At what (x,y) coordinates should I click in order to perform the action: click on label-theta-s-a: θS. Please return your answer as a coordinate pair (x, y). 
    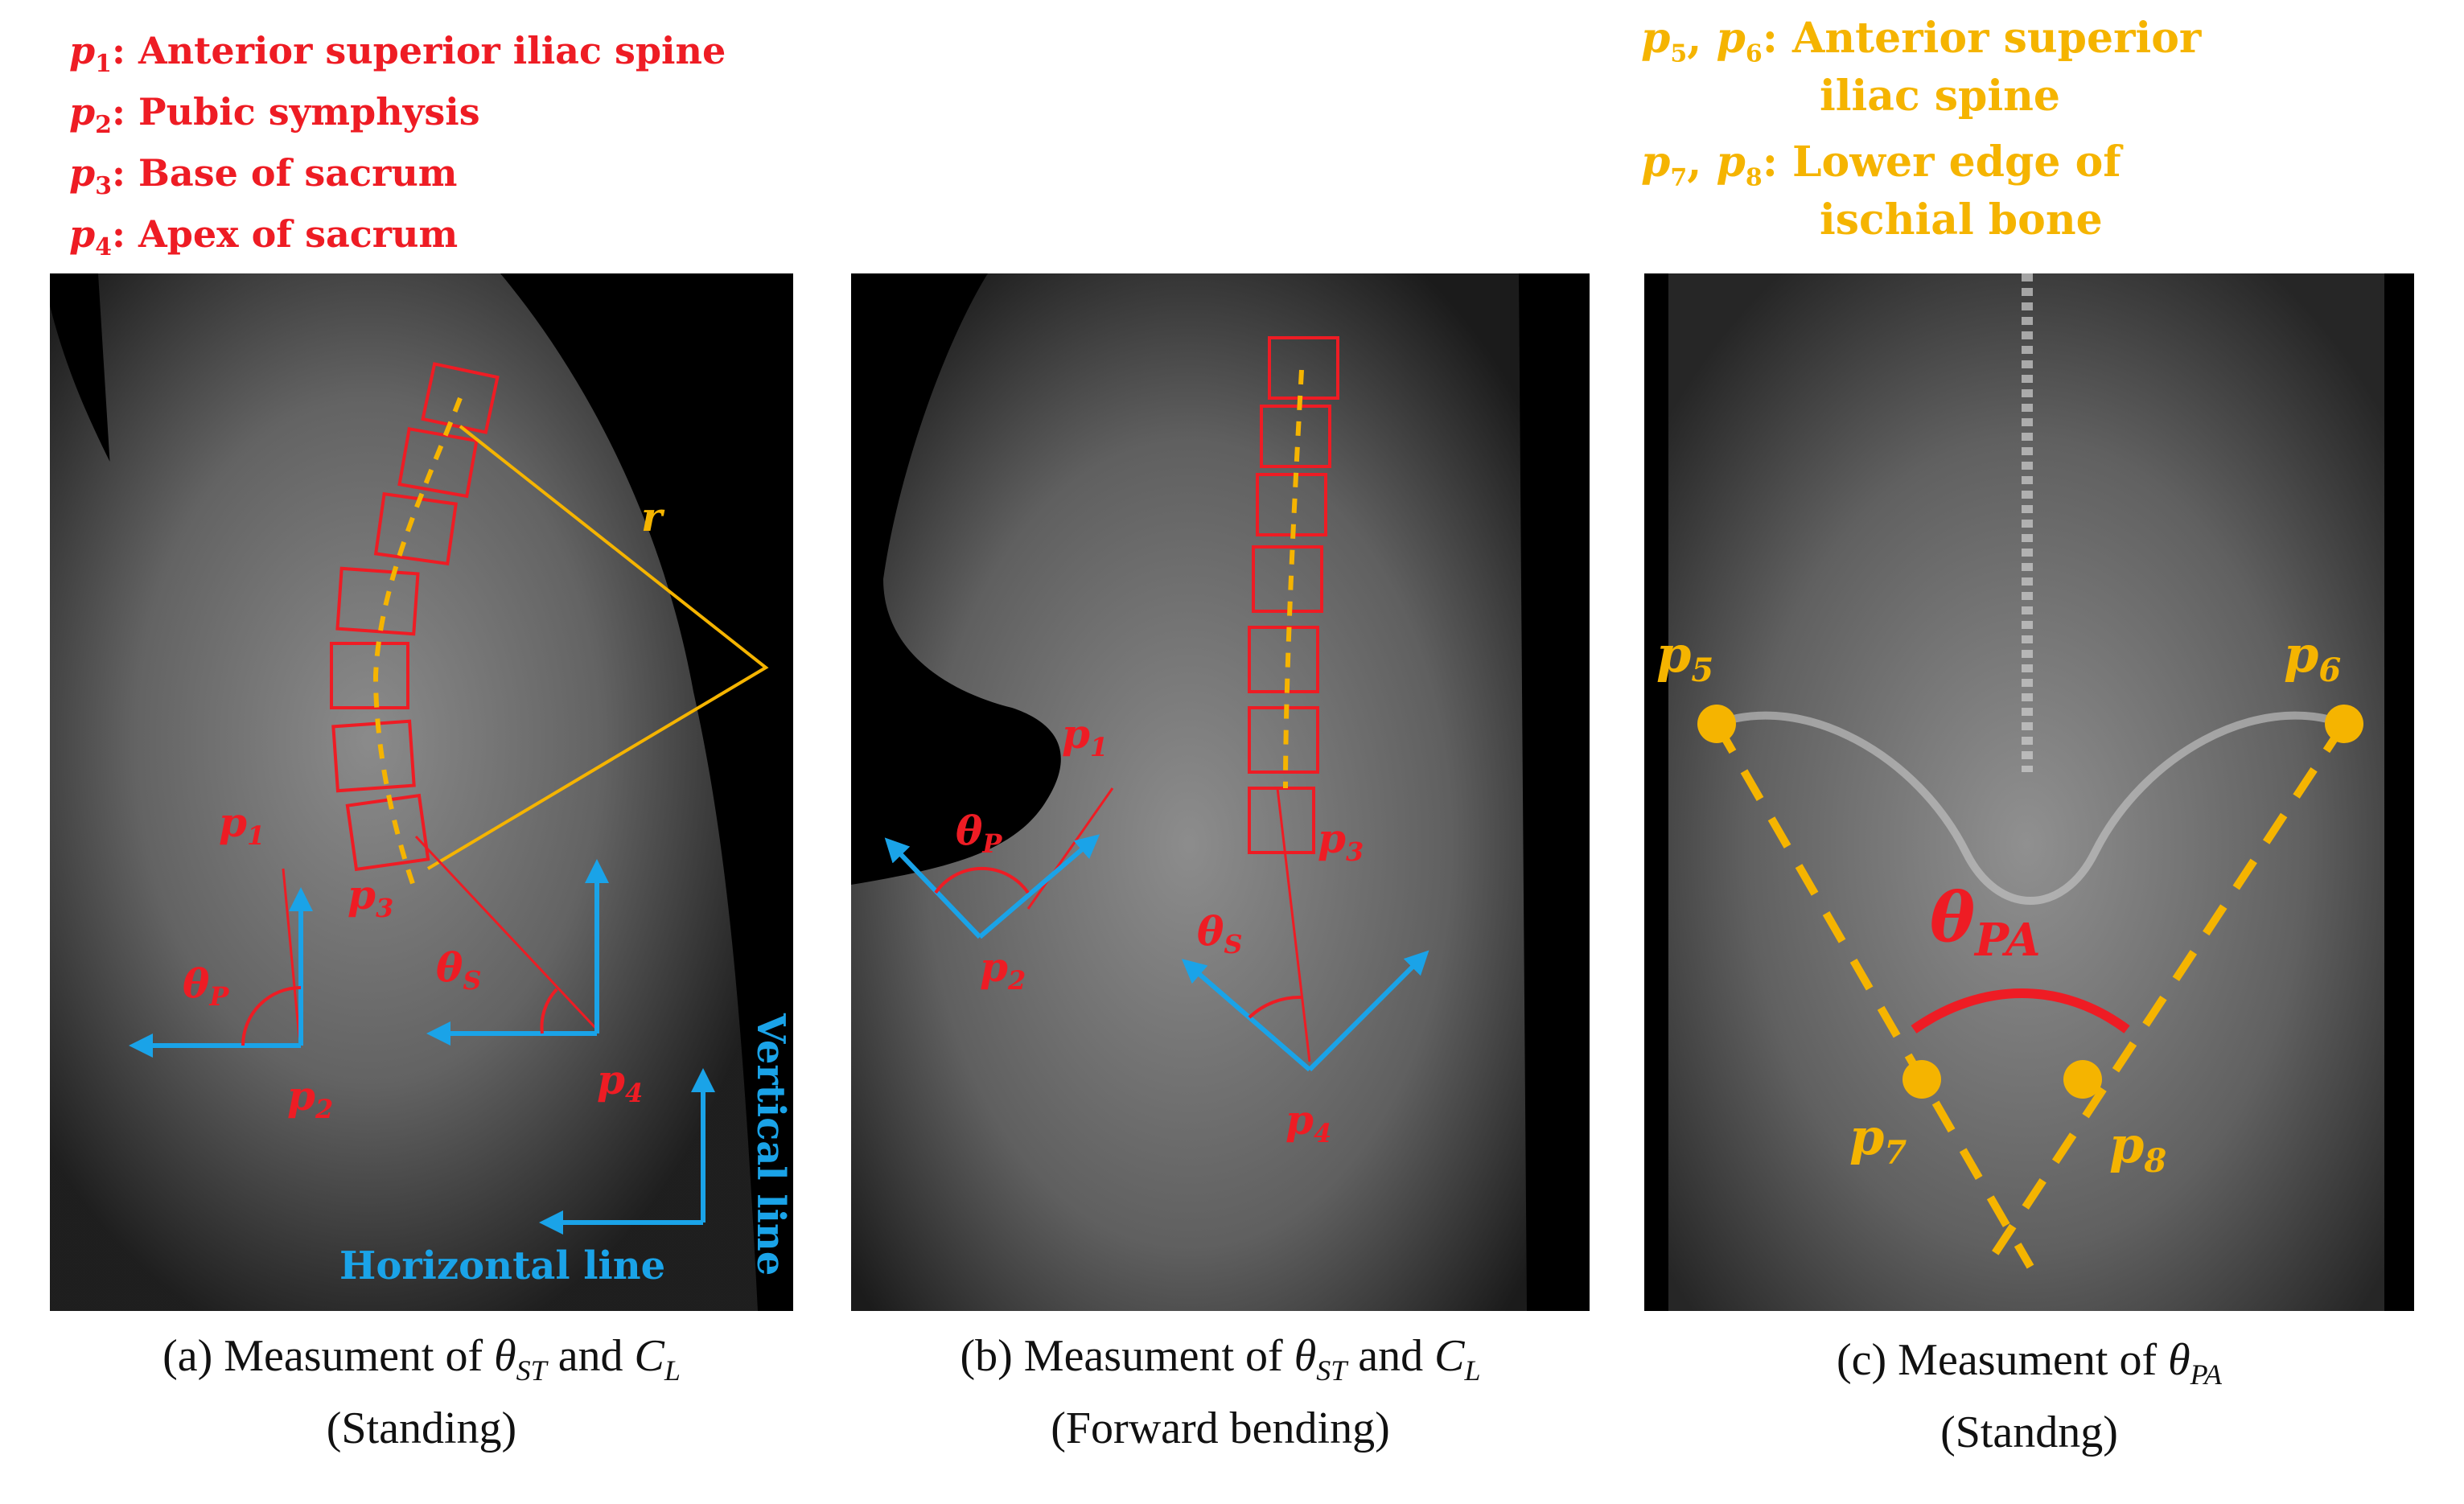
    Looking at the image, I should click on (458, 970).